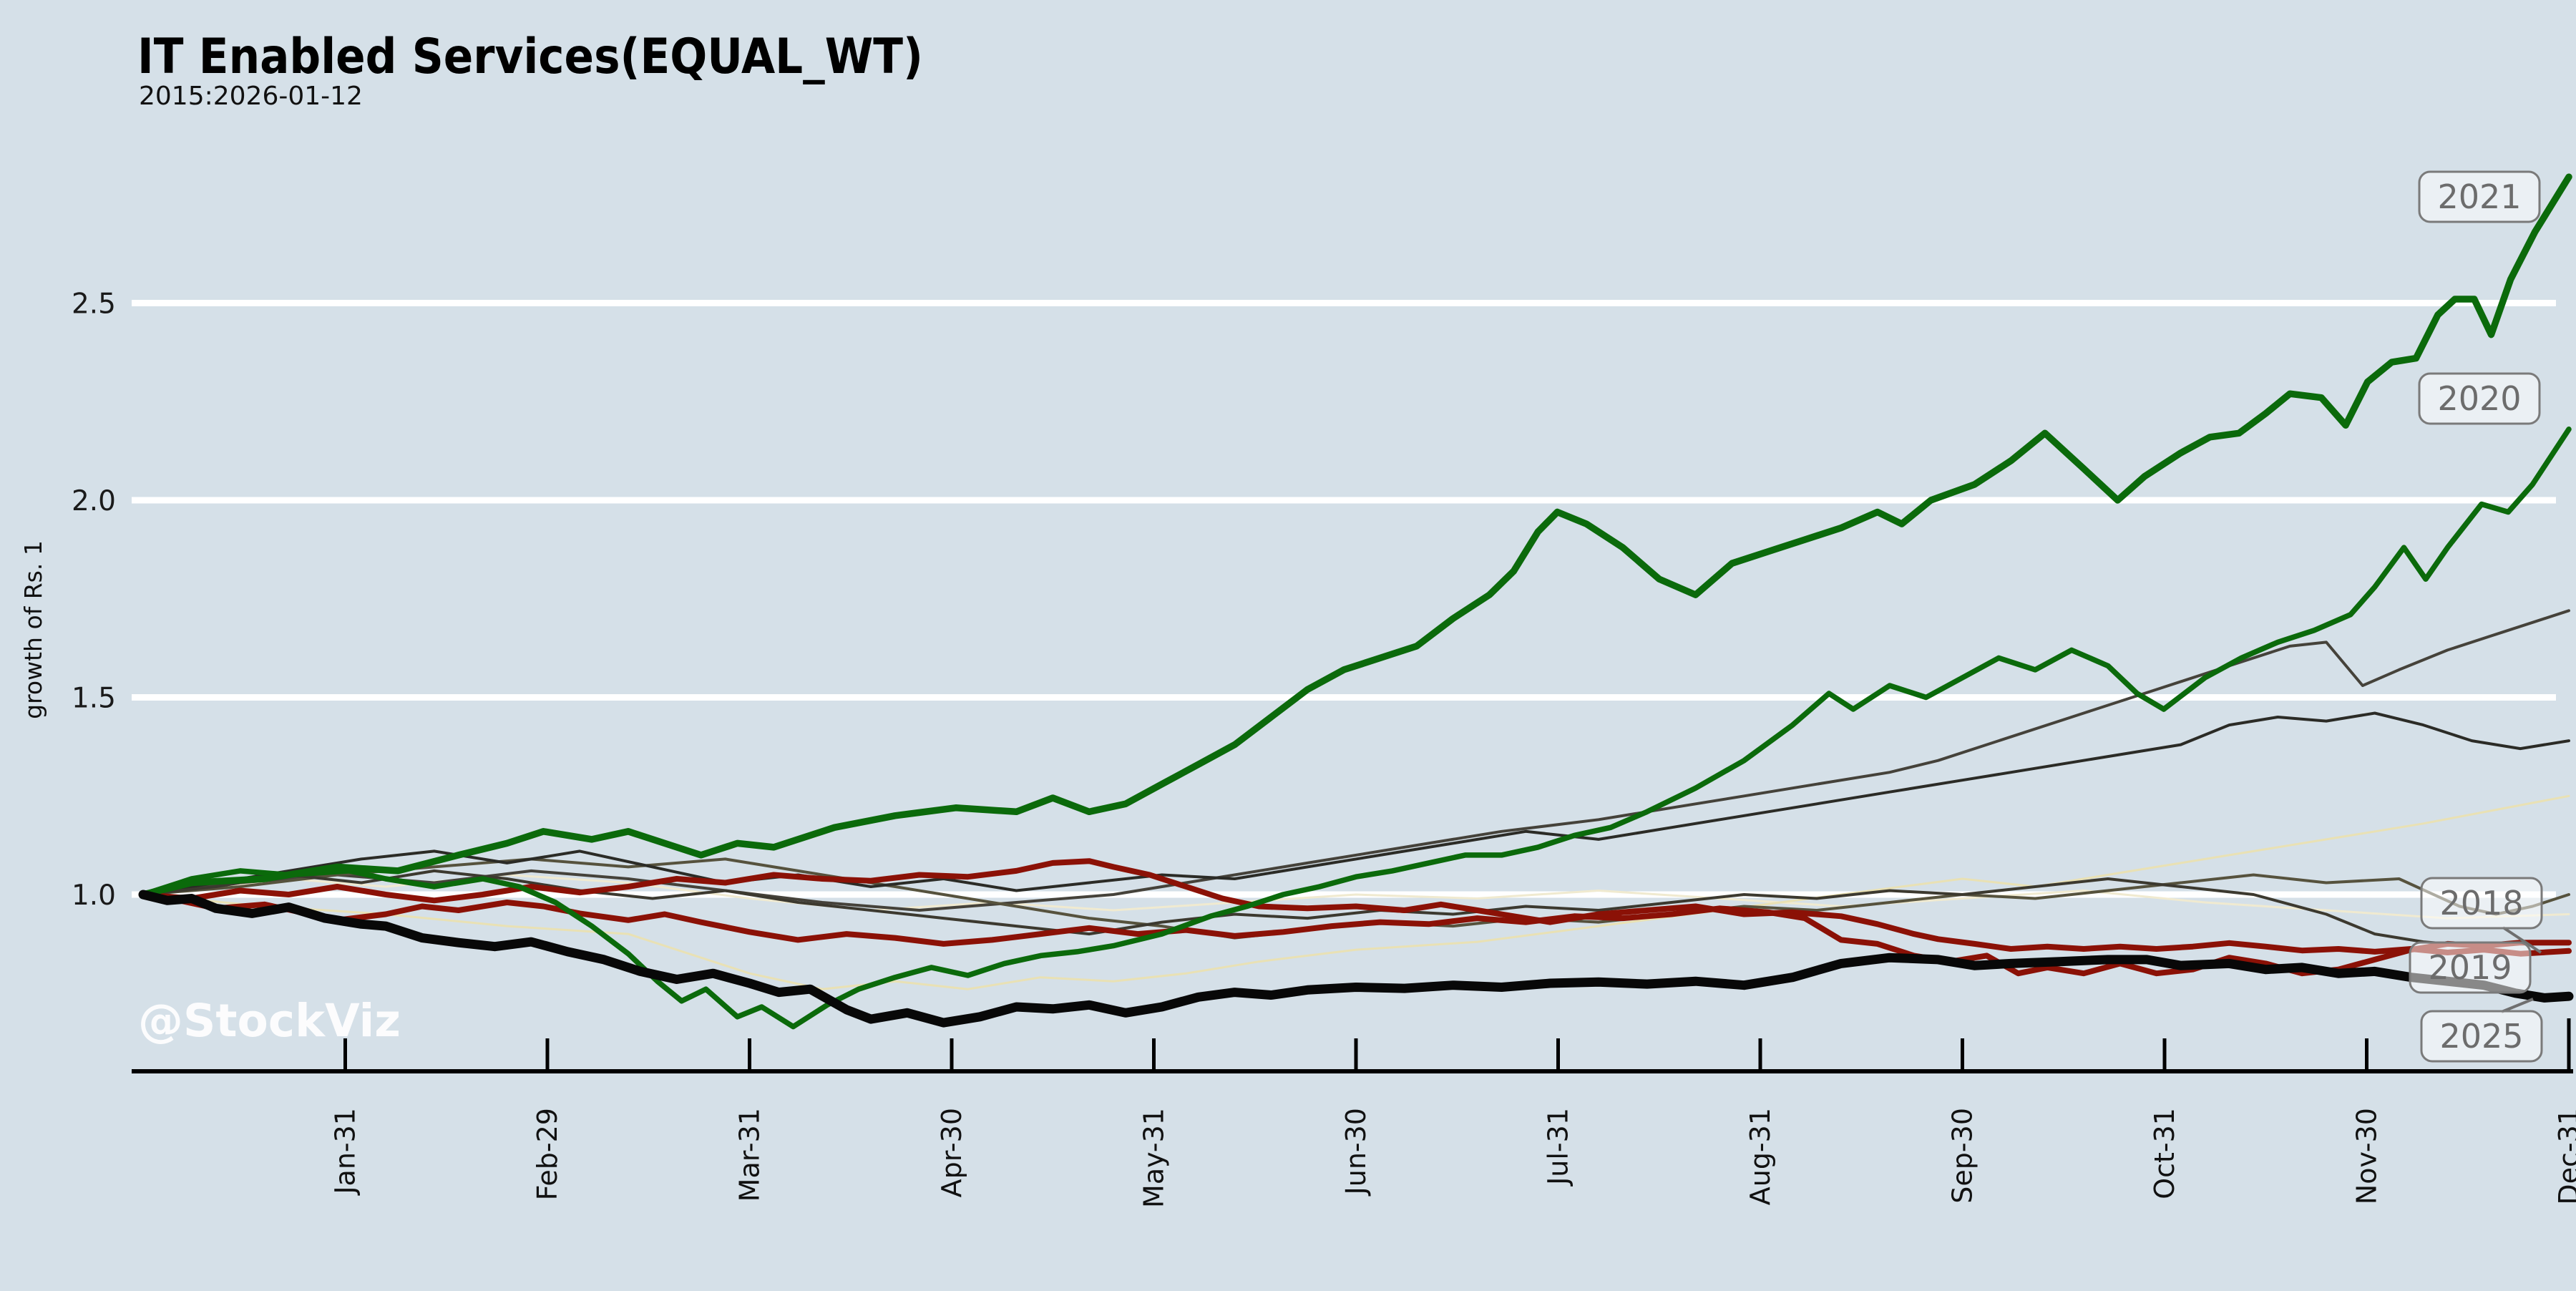 This screenshot has height=1291, width=2576. I want to click on x-tick-label-Sep-30: Sep-30, so click(1963, 1156).